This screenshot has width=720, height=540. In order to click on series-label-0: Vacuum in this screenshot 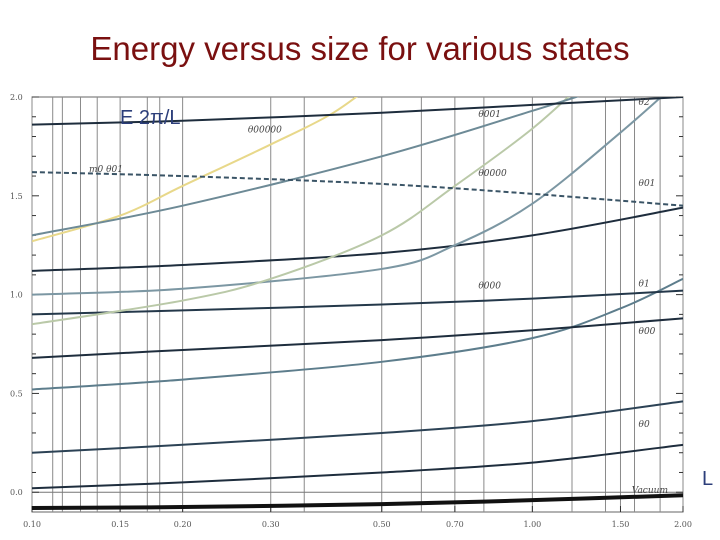, I will do `click(650, 491)`.